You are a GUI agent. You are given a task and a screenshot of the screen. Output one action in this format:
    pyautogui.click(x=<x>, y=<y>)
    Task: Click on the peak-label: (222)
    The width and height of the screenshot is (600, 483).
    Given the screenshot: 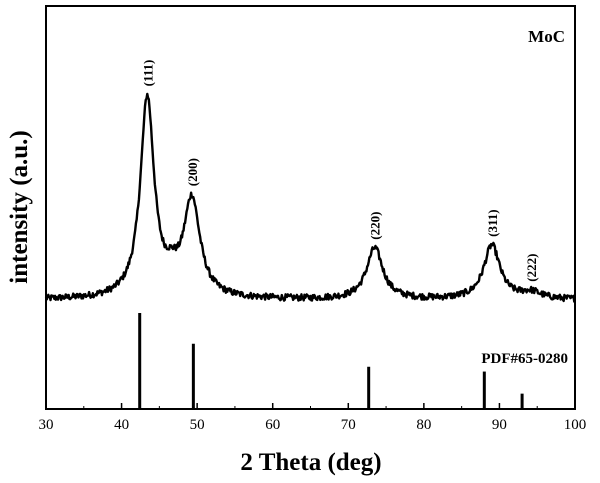 What is the action you would take?
    pyautogui.click(x=531, y=268)
    